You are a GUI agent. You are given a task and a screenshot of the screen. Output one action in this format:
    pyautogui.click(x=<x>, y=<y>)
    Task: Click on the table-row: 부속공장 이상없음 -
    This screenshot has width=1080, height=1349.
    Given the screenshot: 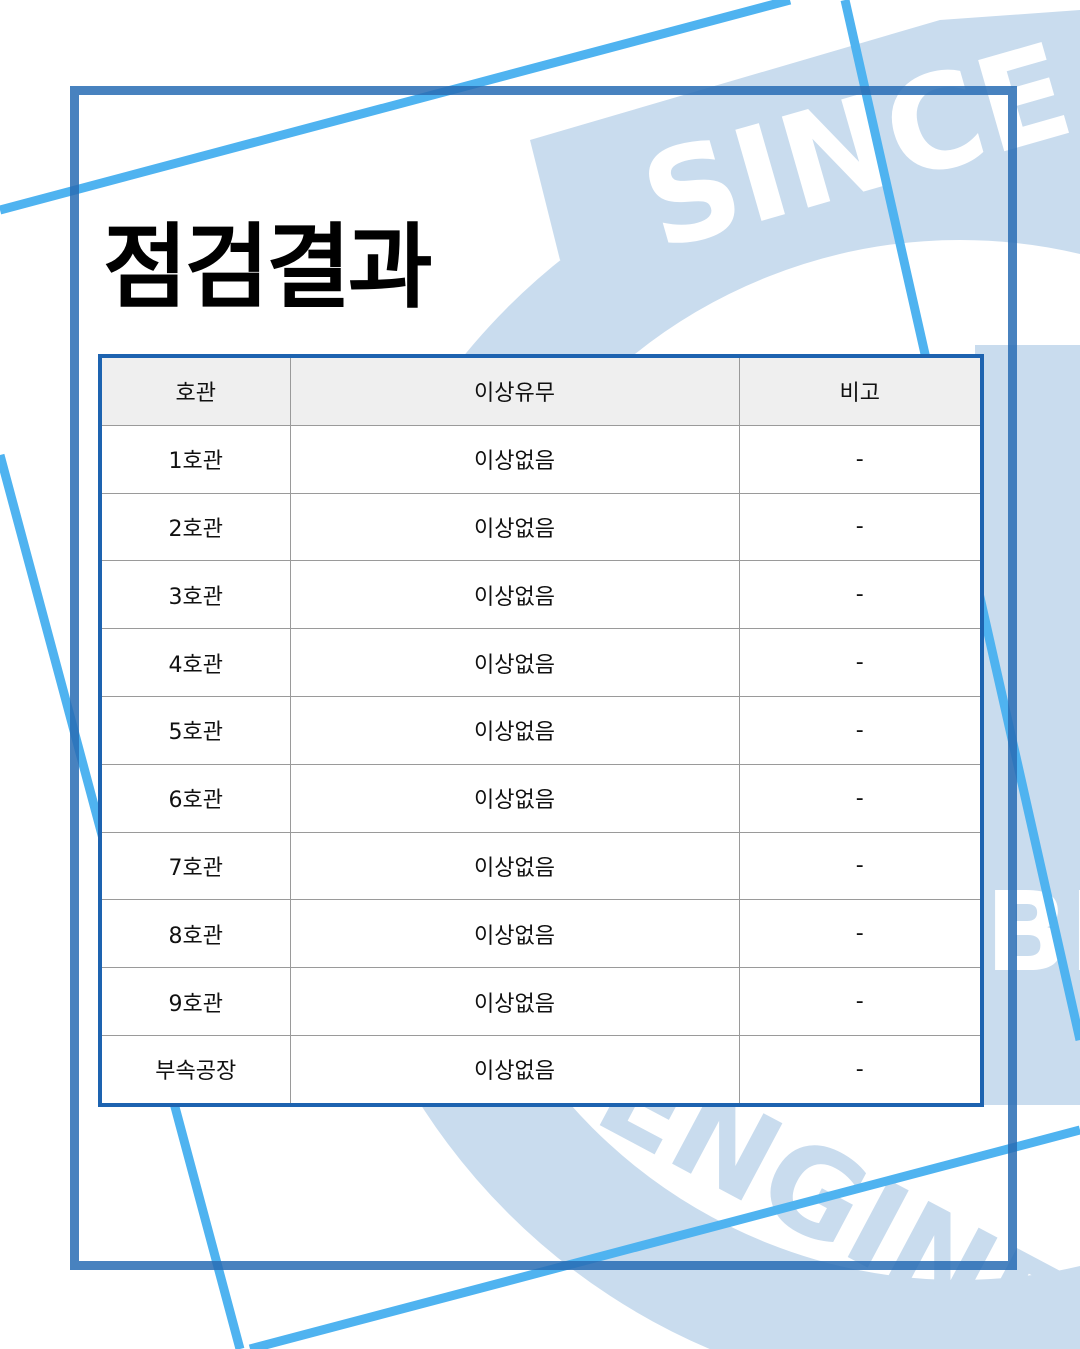 What is the action you would take?
    pyautogui.click(x=541, y=1068)
    